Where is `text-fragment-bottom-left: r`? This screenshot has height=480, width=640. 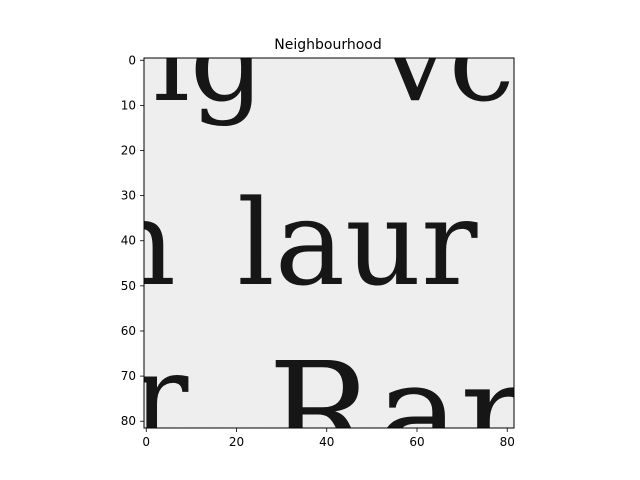
text-fragment-bottom-left: r is located at coordinates (160, 397).